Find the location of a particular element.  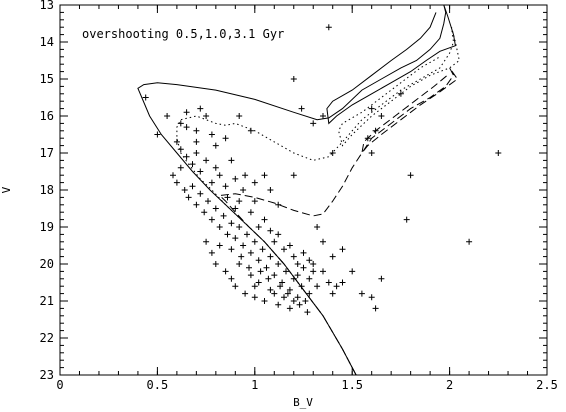

y-tick-label: 20 is located at coordinates (47, 264).